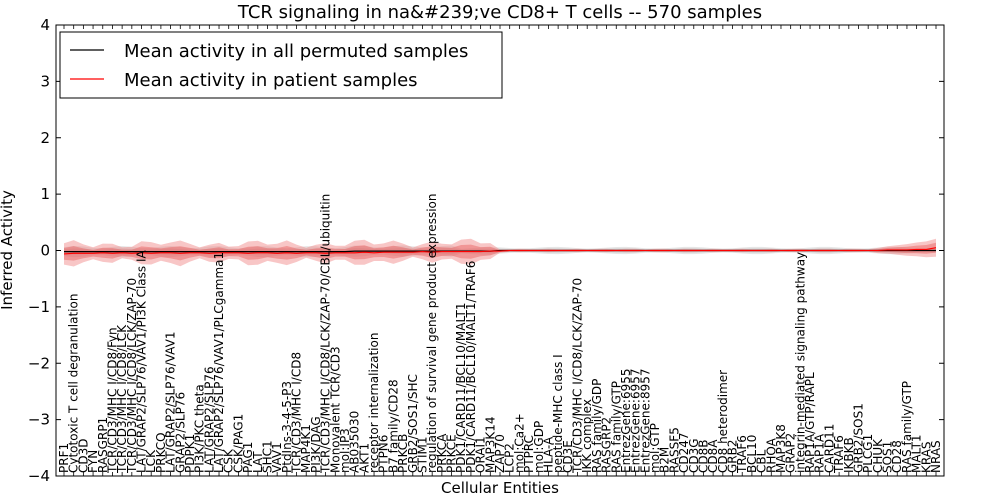 This screenshot has height=500, width=1000. What do you see at coordinates (587, 436) in the screenshot?
I see `category-label: IKK complex` at bounding box center [587, 436].